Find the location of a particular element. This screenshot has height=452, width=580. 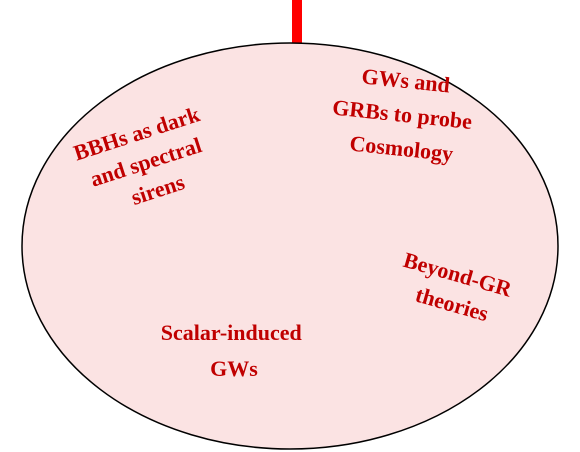

topic-line: Scalar-induced is located at coordinates (231, 332).